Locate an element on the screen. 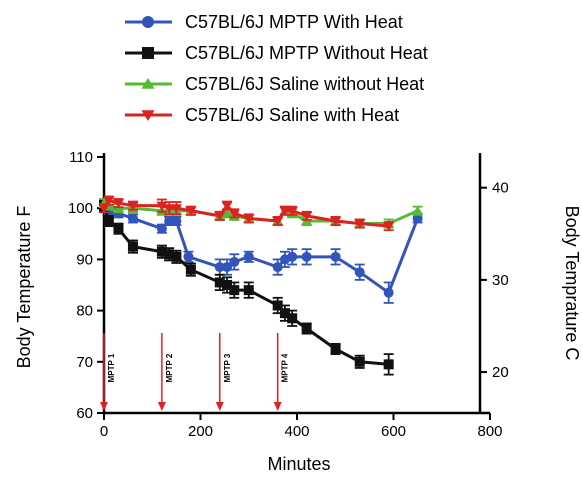  x-tick-label: 600 is located at coordinates (393, 431).